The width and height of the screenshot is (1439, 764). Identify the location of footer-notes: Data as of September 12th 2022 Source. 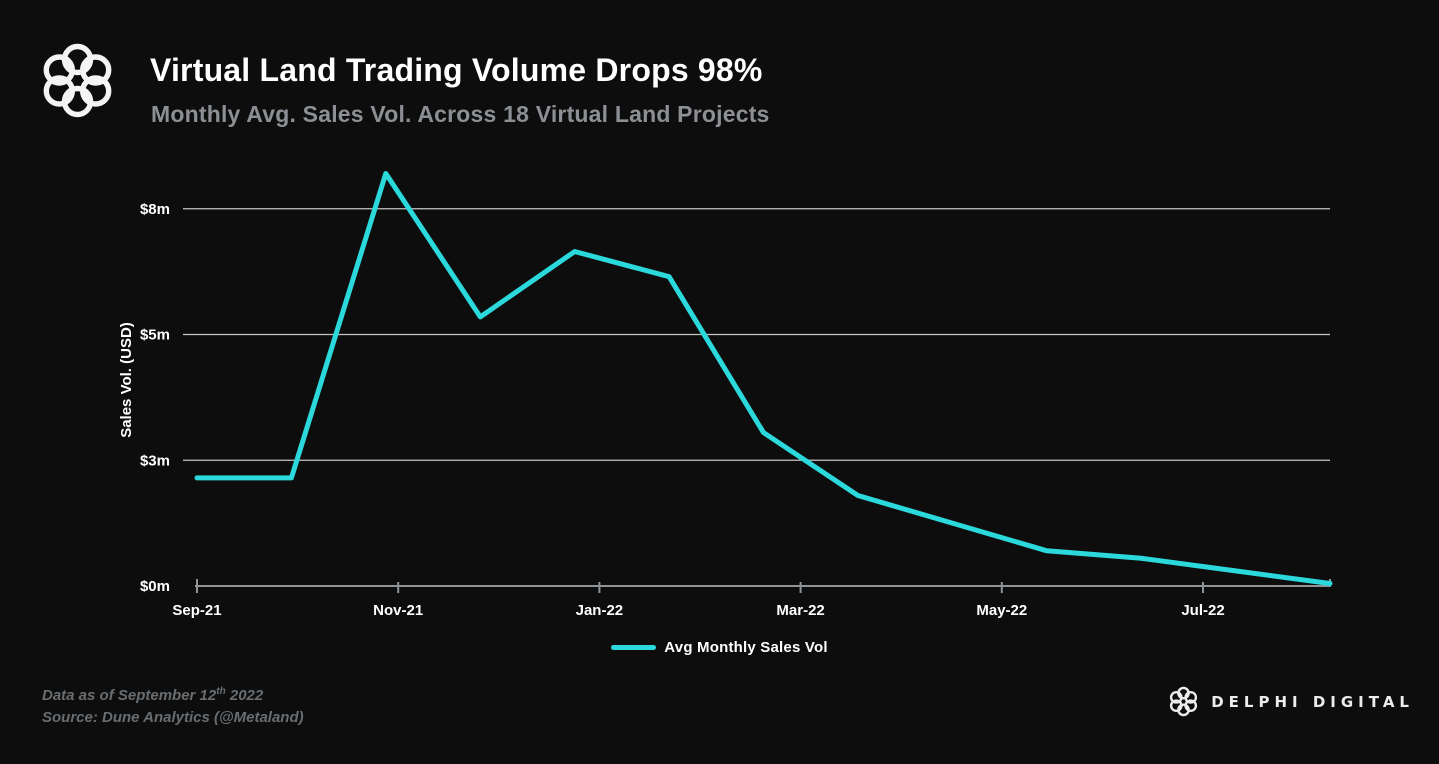
(173, 705).